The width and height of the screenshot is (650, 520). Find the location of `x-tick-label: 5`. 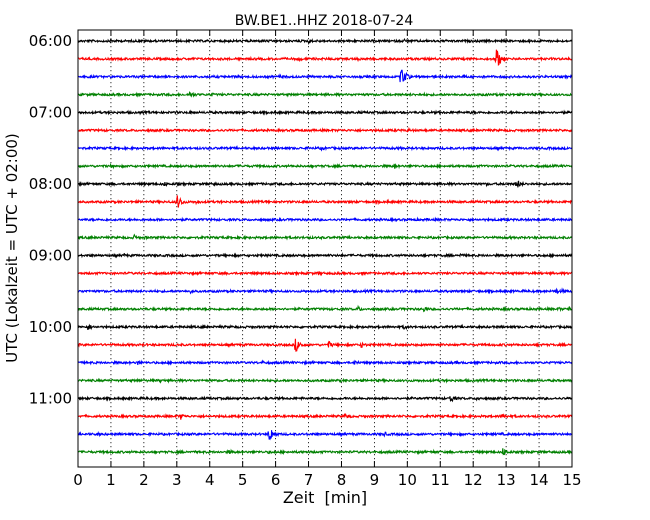

x-tick-label: 5 is located at coordinates (243, 480).